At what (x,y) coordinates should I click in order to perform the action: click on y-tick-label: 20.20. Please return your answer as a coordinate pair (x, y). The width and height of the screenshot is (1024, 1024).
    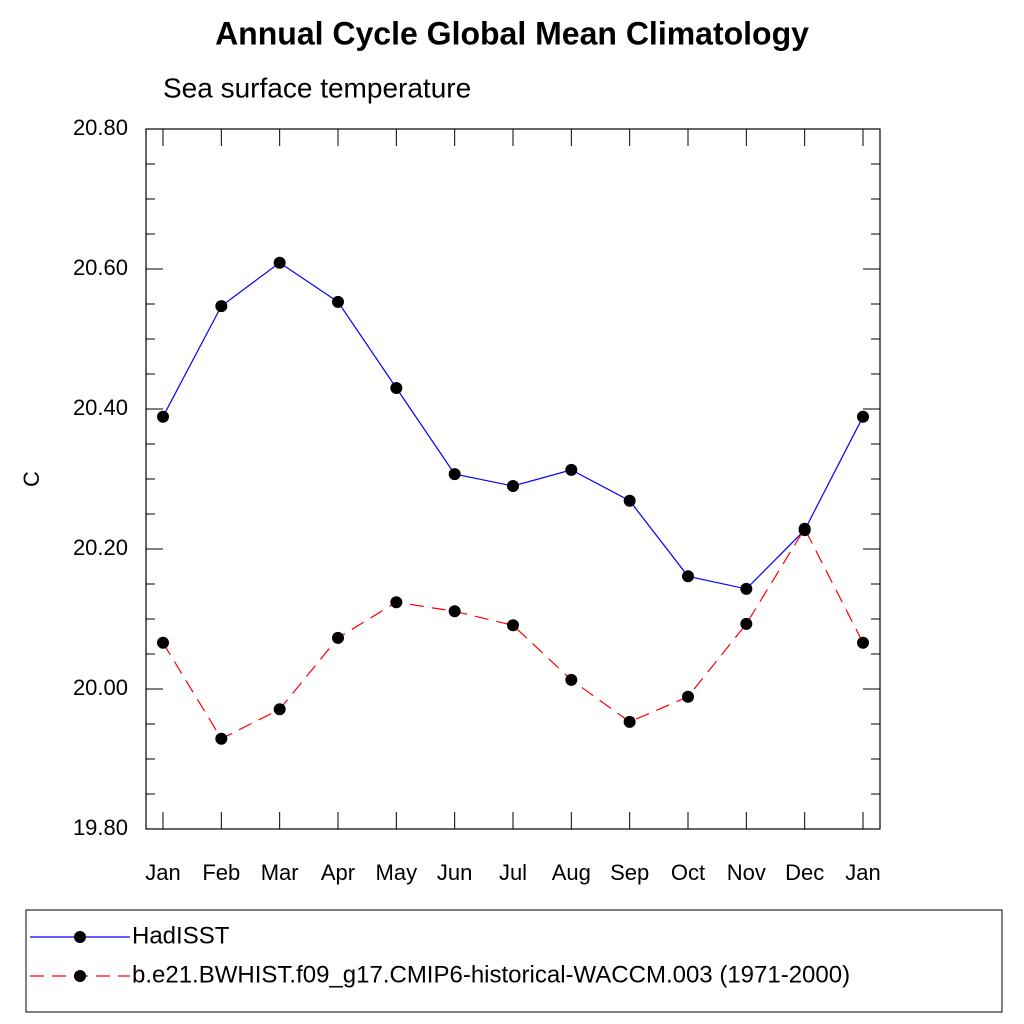
    Looking at the image, I should click on (100, 547).